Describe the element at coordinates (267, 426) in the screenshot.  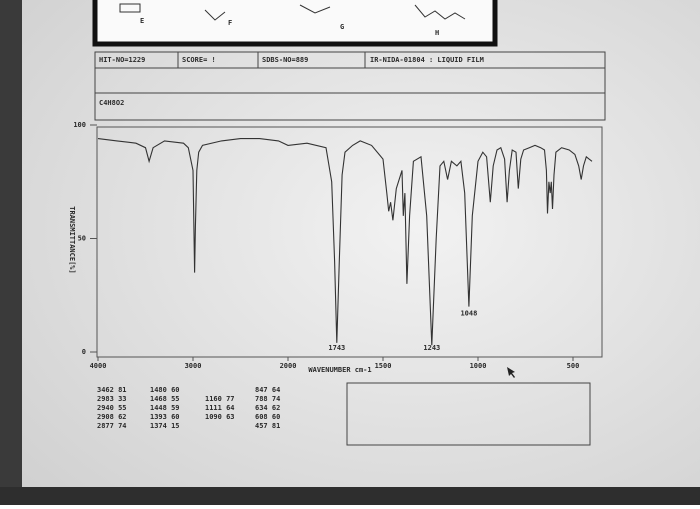
I see `peak-table-entry: 457 81` at that location.